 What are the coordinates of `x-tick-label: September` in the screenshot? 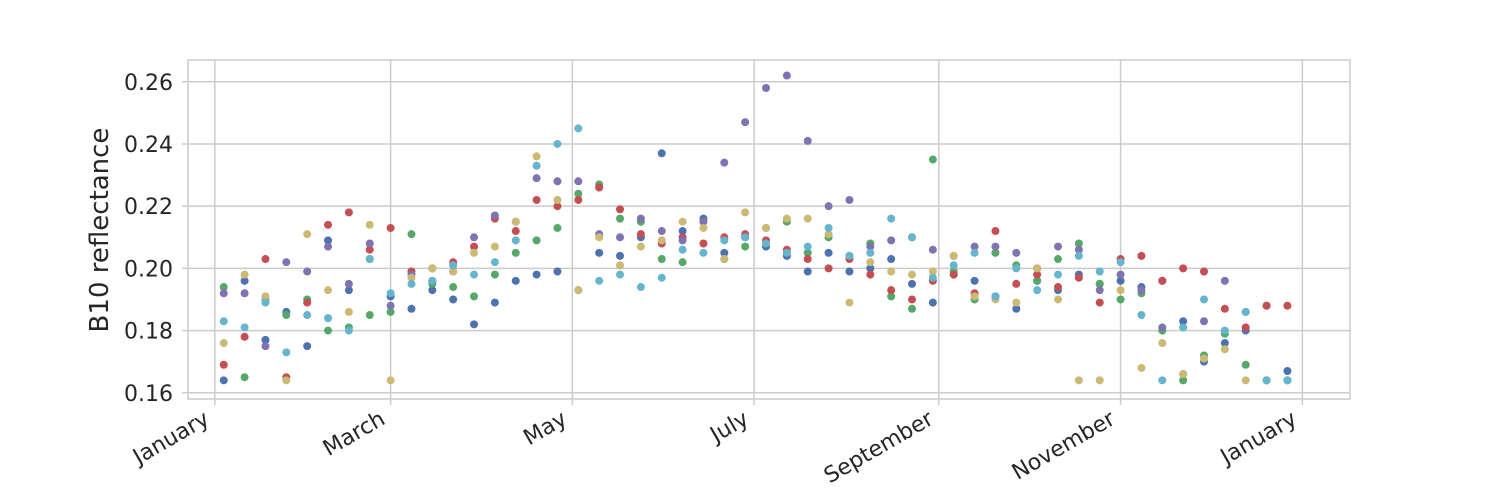 It's located at (879, 447).